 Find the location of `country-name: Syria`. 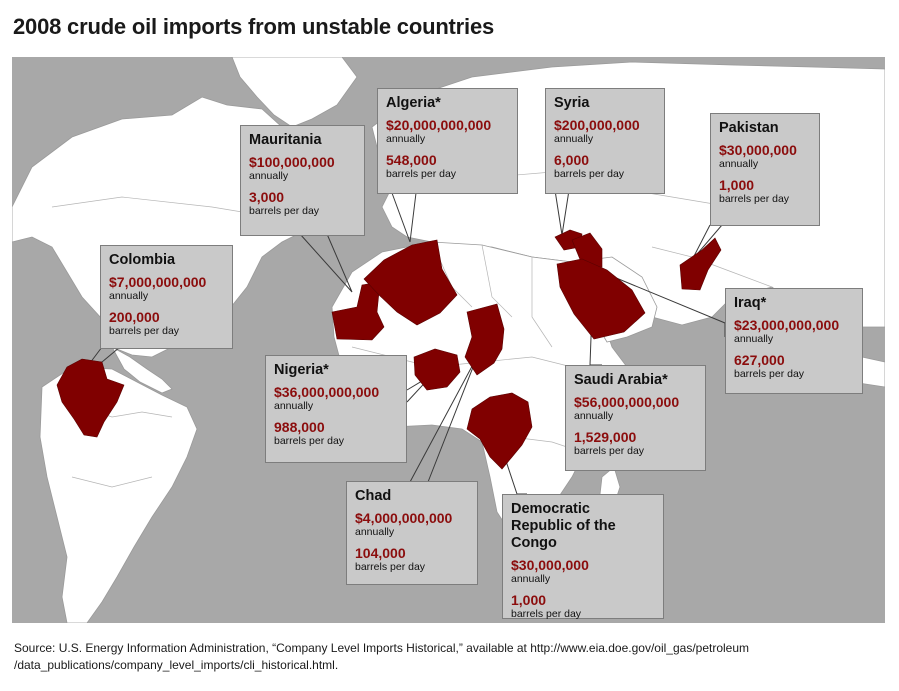

country-name: Syria is located at coordinates (572, 103).